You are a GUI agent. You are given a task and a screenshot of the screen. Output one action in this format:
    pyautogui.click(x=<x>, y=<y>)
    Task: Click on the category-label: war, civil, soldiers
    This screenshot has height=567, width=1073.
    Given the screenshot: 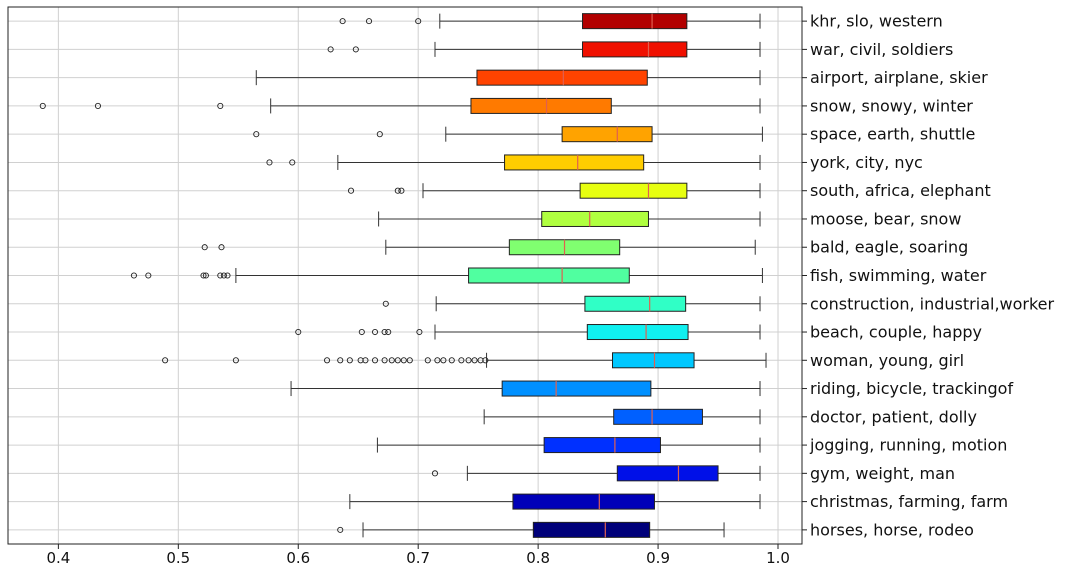 What is the action you would take?
    pyautogui.click(x=881, y=49)
    